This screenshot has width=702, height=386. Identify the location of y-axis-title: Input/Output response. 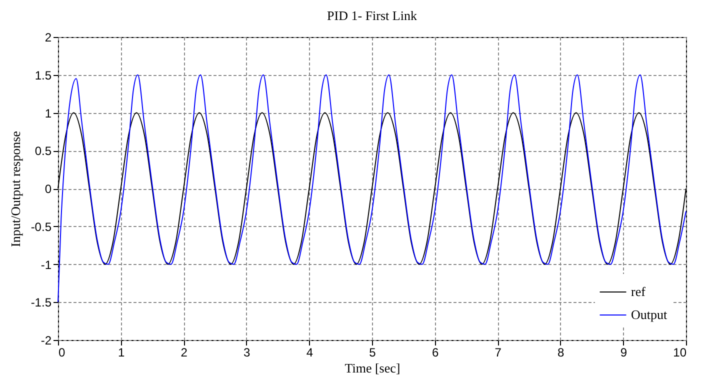
(15, 188).